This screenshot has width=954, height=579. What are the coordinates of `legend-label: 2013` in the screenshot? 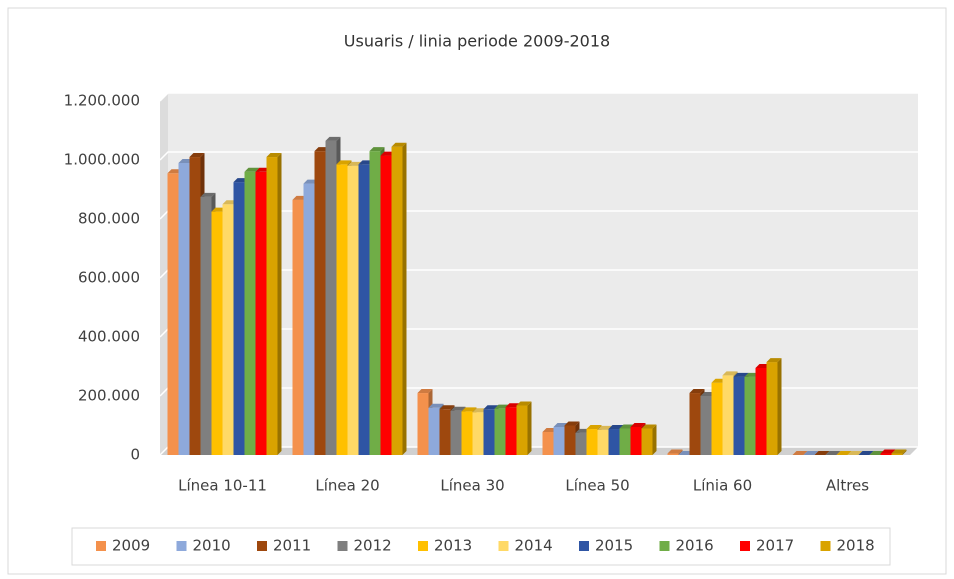 It's located at (453, 546).